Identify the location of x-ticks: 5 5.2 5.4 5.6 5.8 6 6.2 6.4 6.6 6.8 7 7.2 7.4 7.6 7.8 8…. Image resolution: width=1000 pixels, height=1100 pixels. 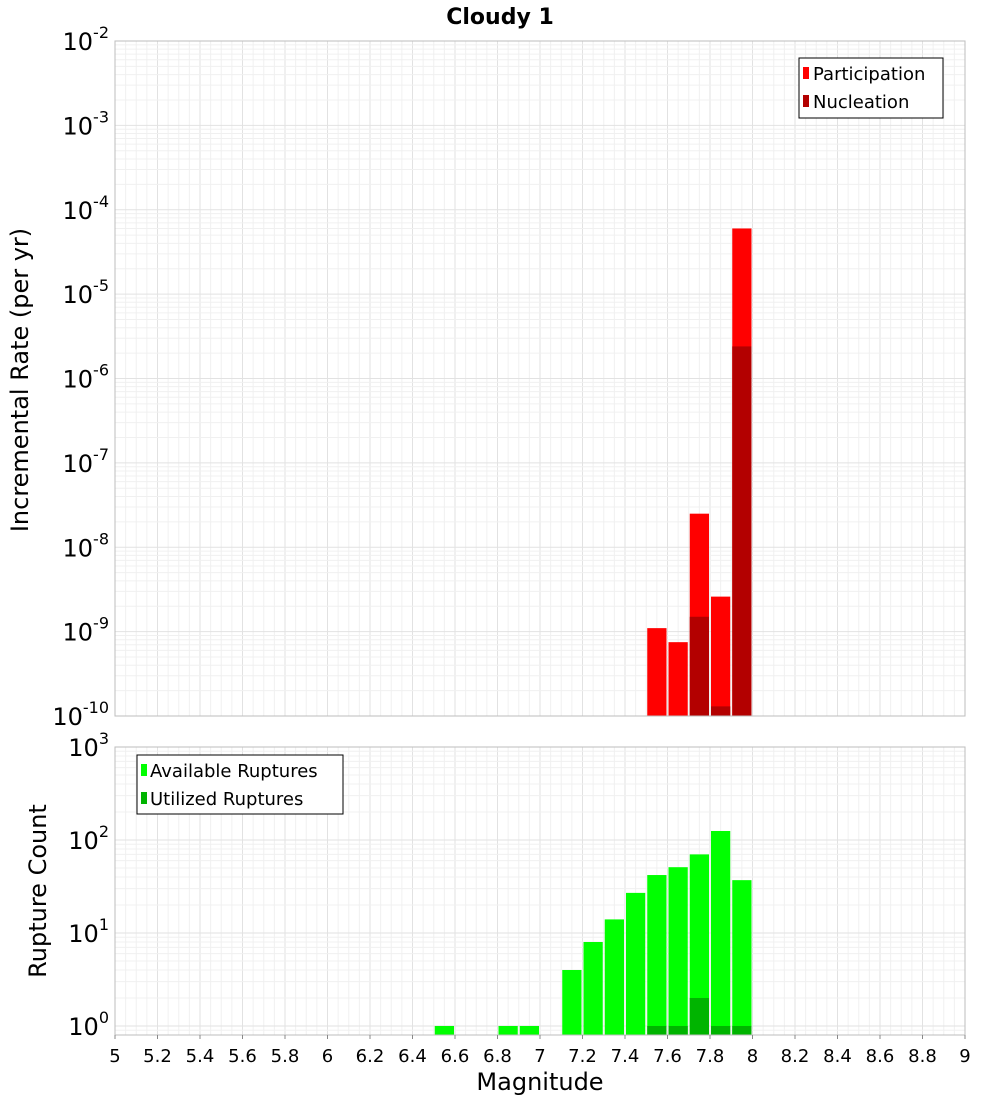
(540, 1051).